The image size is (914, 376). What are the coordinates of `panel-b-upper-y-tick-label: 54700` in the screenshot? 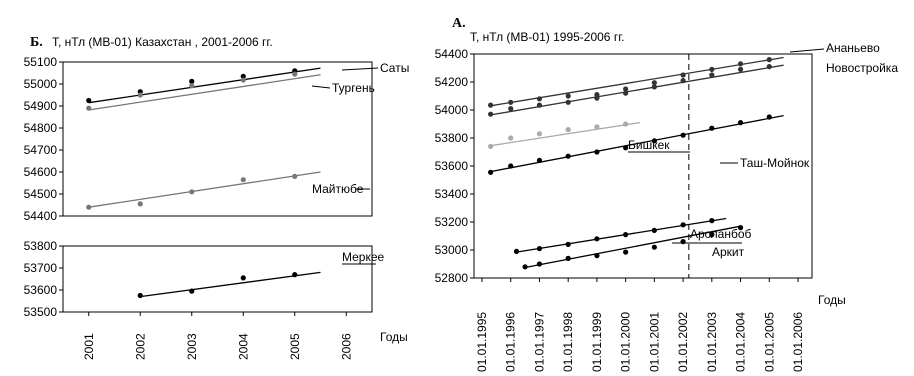 It's located at (41, 150).